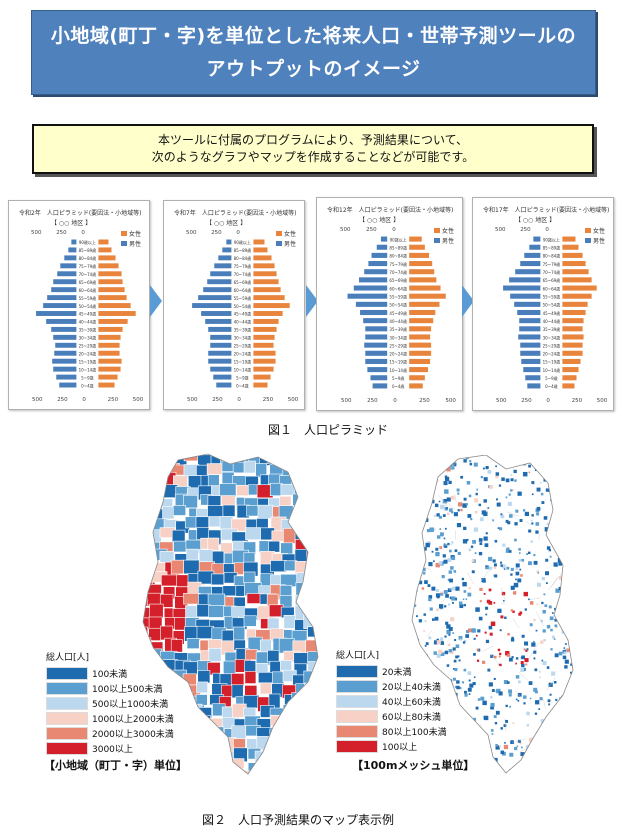 This screenshot has width=628, height=840. What do you see at coordinates (279, 243) in the screenshot?
I see `legend-male-swatch` at bounding box center [279, 243].